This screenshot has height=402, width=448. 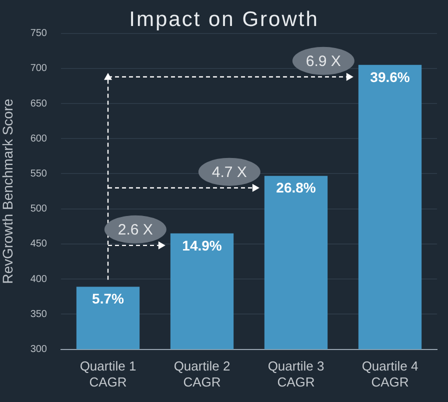 I want to click on x-tick-label: Quartile 2 CAGR, so click(x=202, y=374).